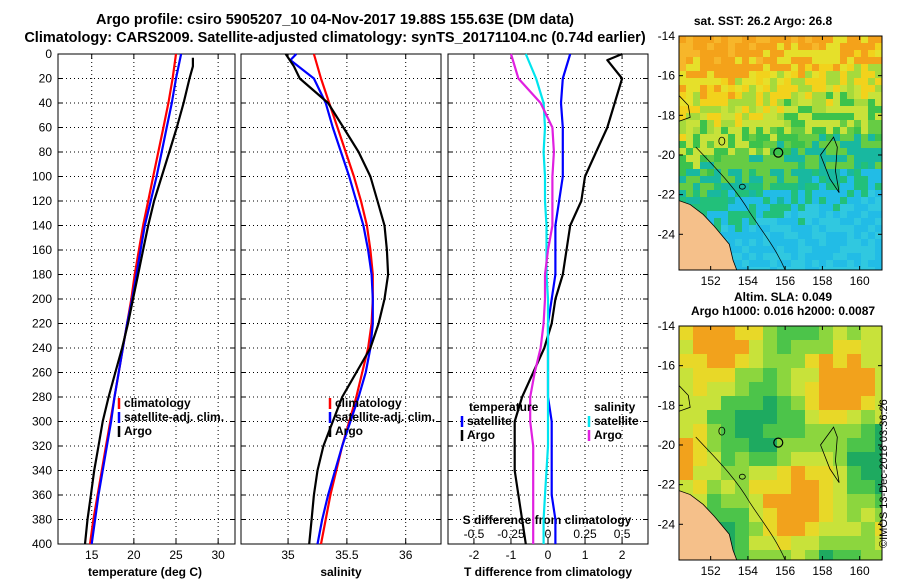 Image resolution: width=900 pixels, height=580 pixels. Describe the element at coordinates (548, 534) in the screenshot. I see `sdiff-tick-label-2: 0` at that location.